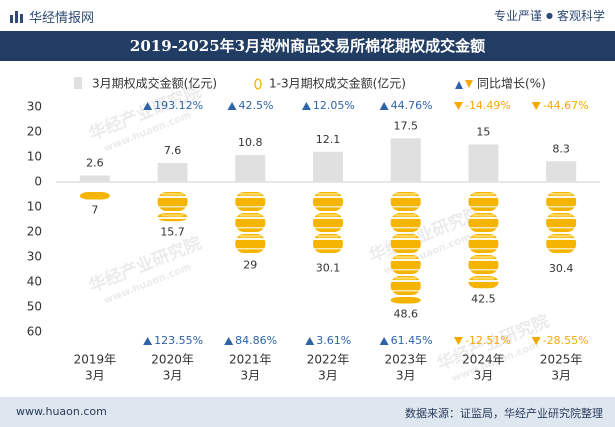 This screenshot has width=615, height=427. Describe the element at coordinates (173, 340) in the screenshot. I see `growth-label-cumulative: 123.55%` at that location.